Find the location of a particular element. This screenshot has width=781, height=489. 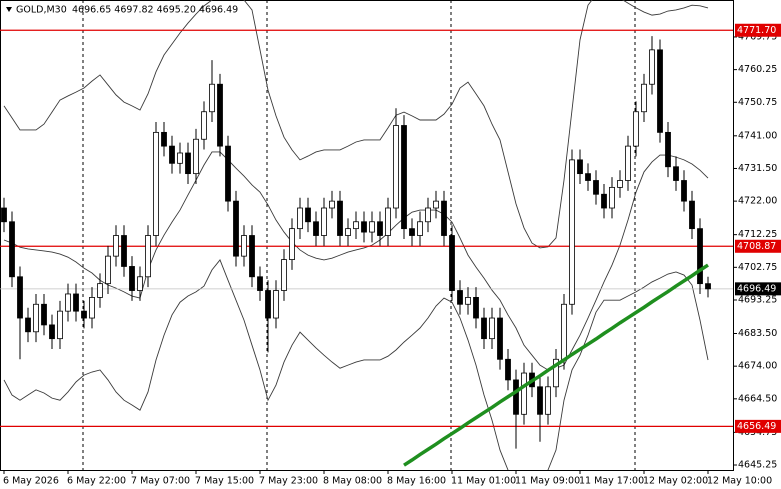

level-label: 4771.70 is located at coordinates (756, 30).